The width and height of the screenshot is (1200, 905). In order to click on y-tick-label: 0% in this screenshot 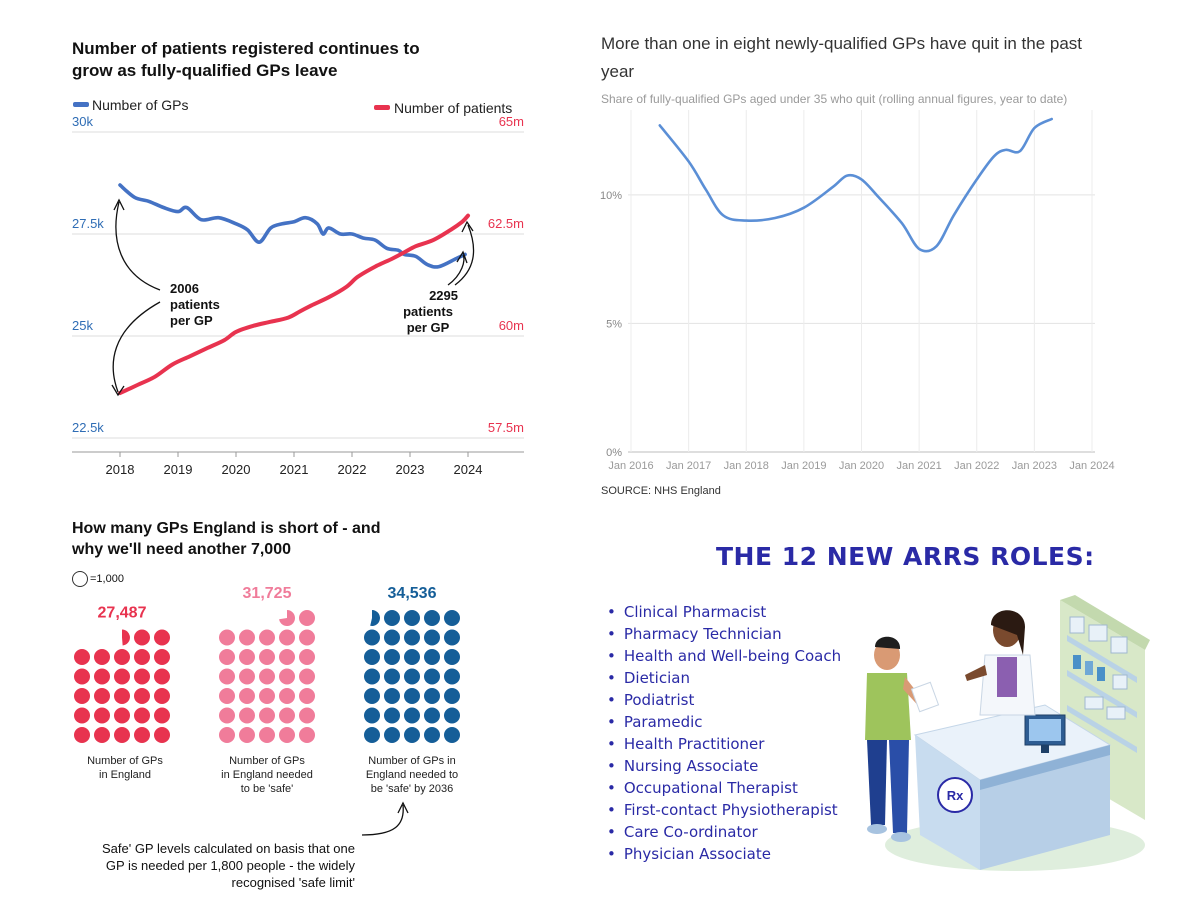, I will do `click(614, 453)`.